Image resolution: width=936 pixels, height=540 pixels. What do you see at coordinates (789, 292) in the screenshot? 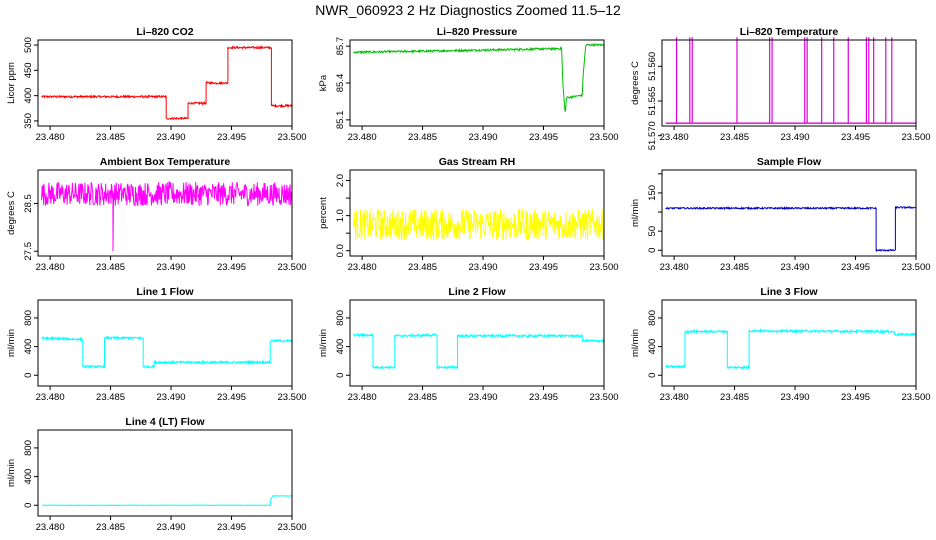
I see `chart-title: Line 3 Flow` at bounding box center [789, 292].